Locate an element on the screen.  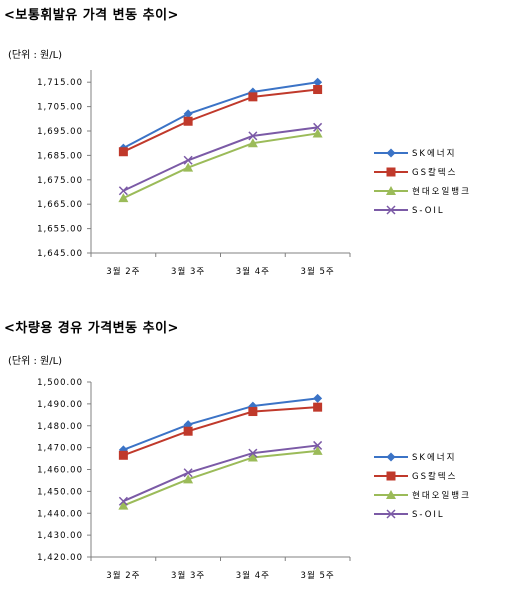
chart-2-x-tick-label: 3월 4주 is located at coordinates (253, 575).